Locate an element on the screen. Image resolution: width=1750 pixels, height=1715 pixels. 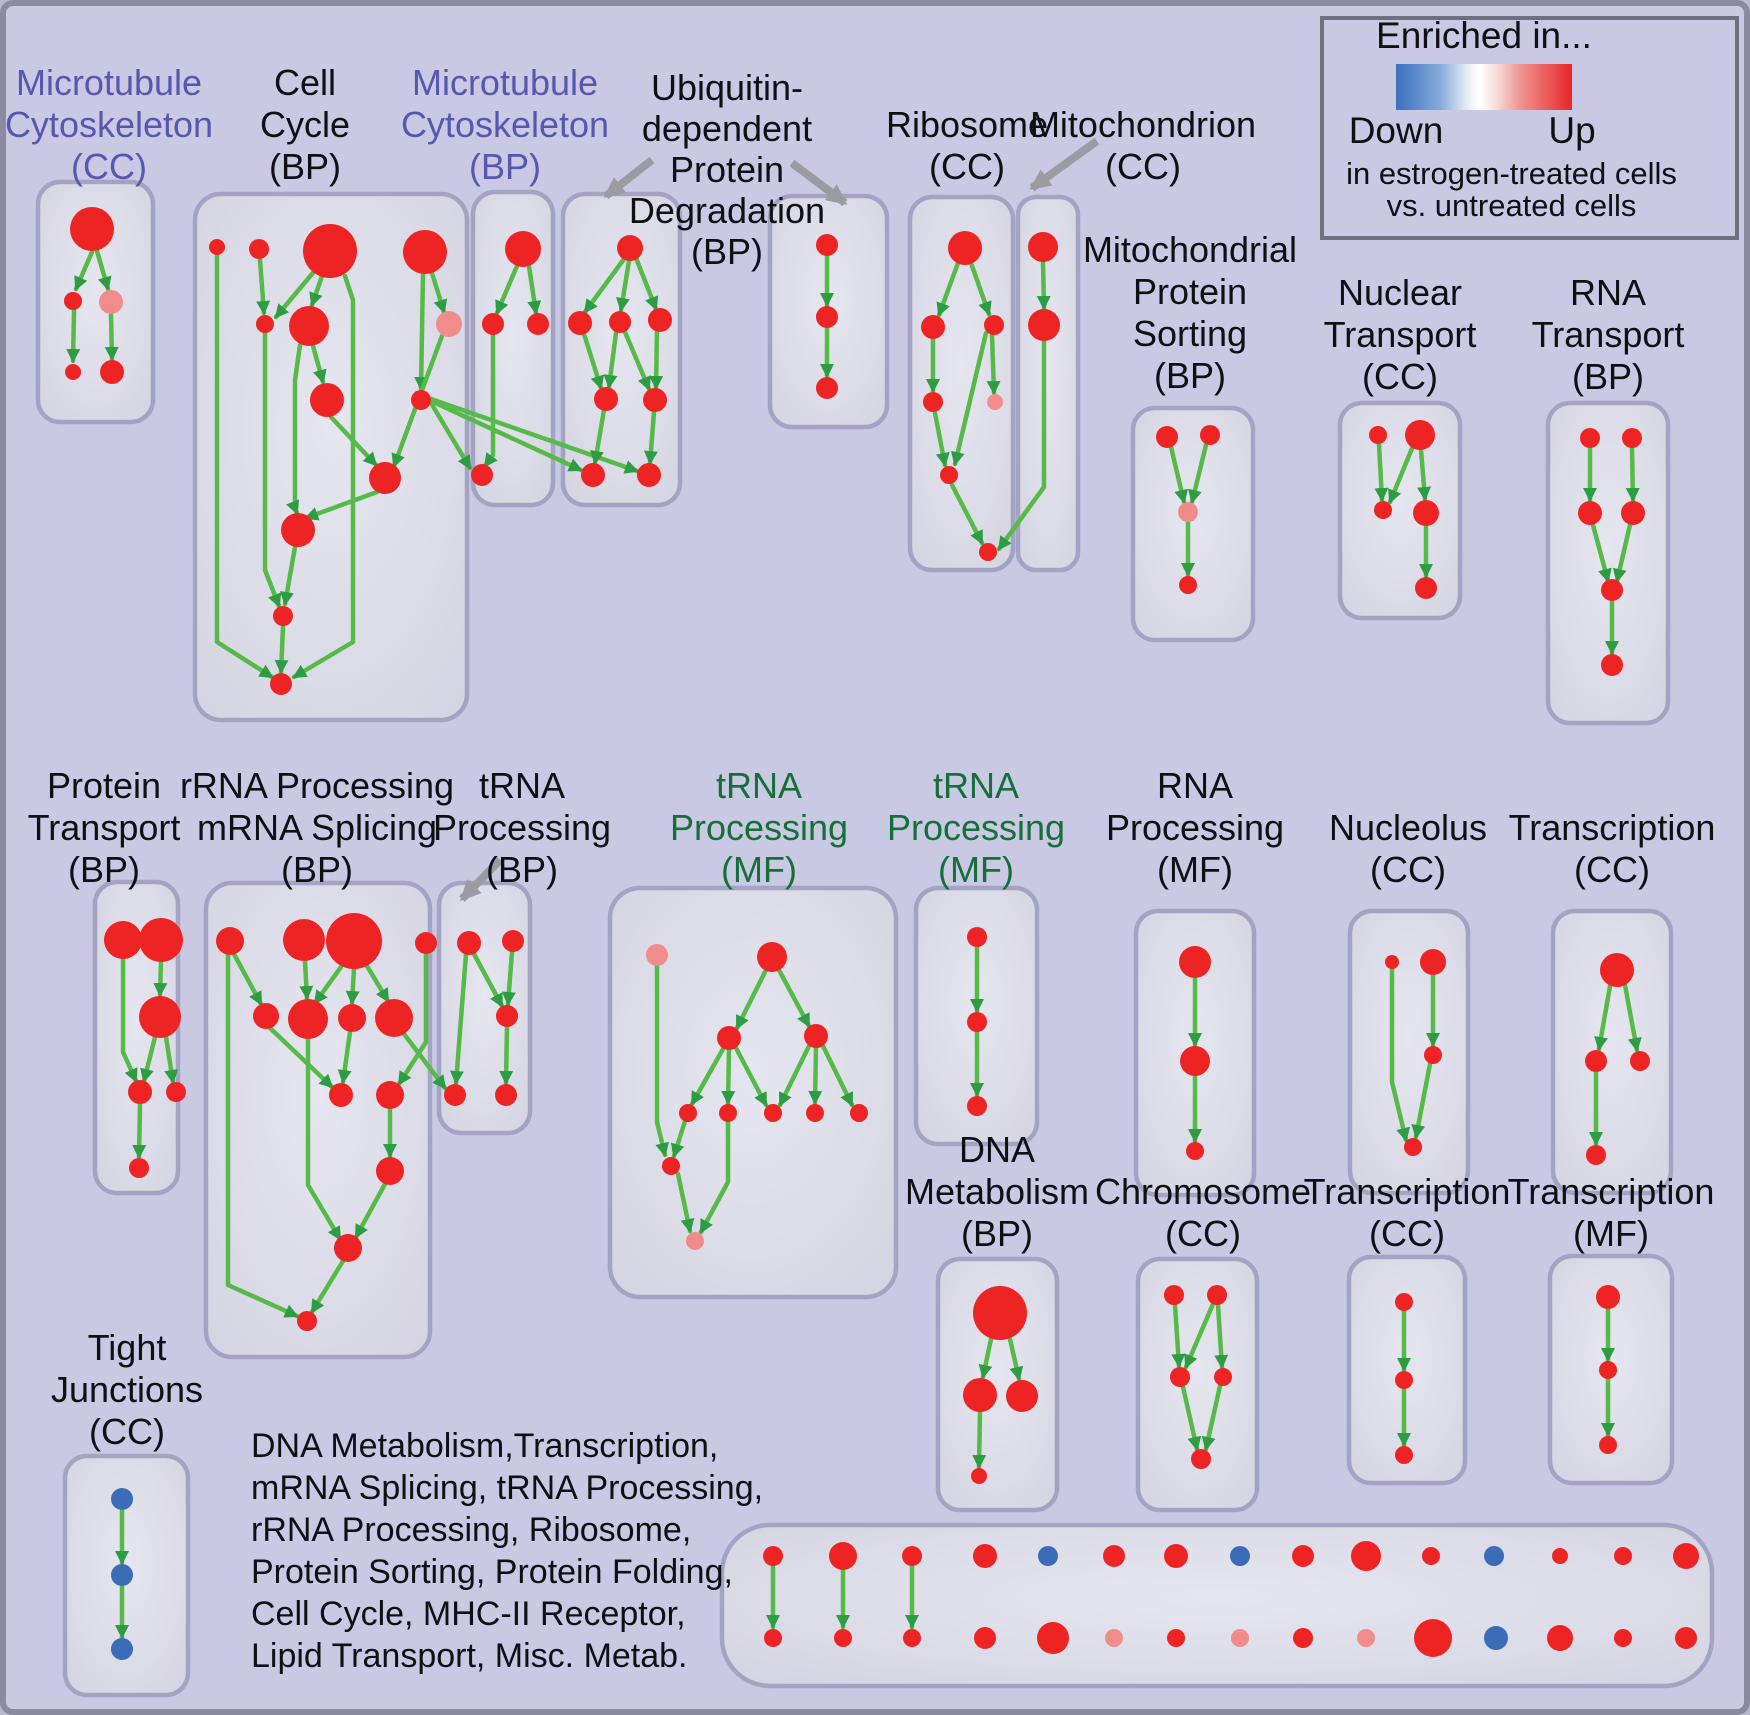
category-label-line: Ubiquitin- is located at coordinates (727, 87).